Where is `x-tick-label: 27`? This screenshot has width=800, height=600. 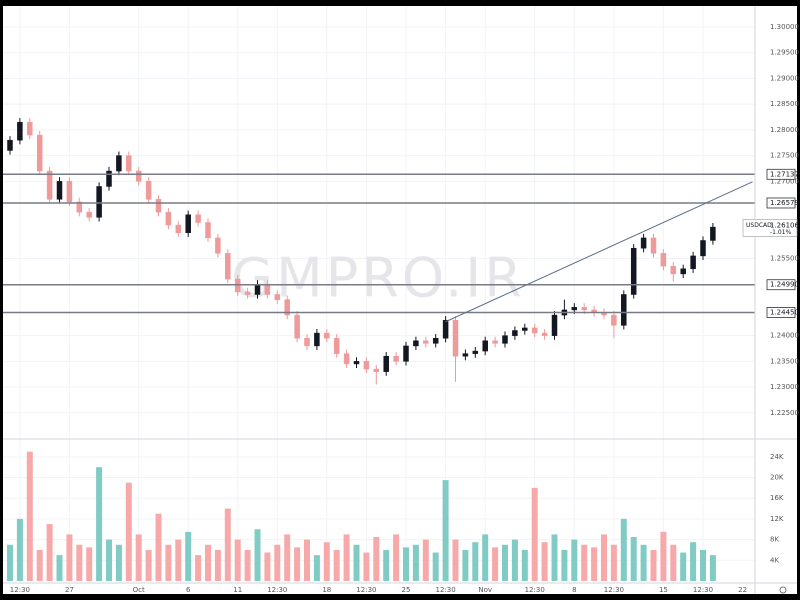 x-tick-label: 27 is located at coordinates (69, 590).